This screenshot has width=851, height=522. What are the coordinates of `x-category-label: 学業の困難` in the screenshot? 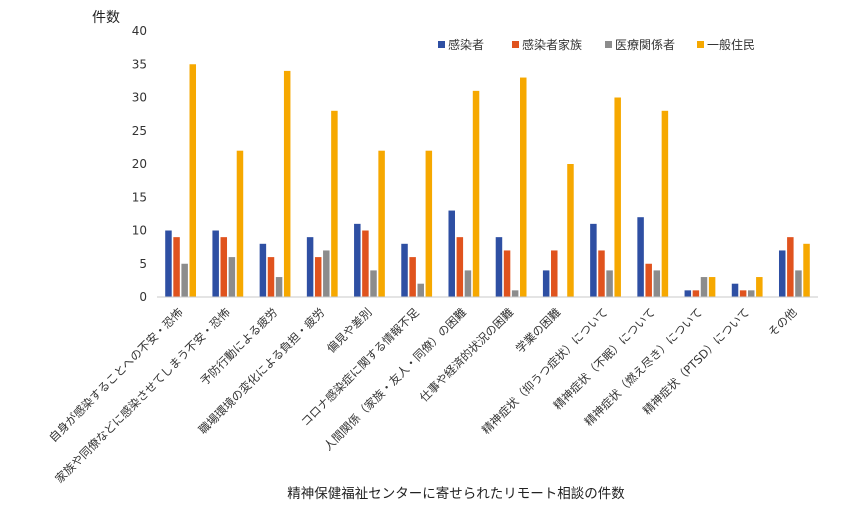 It's located at (538, 330).